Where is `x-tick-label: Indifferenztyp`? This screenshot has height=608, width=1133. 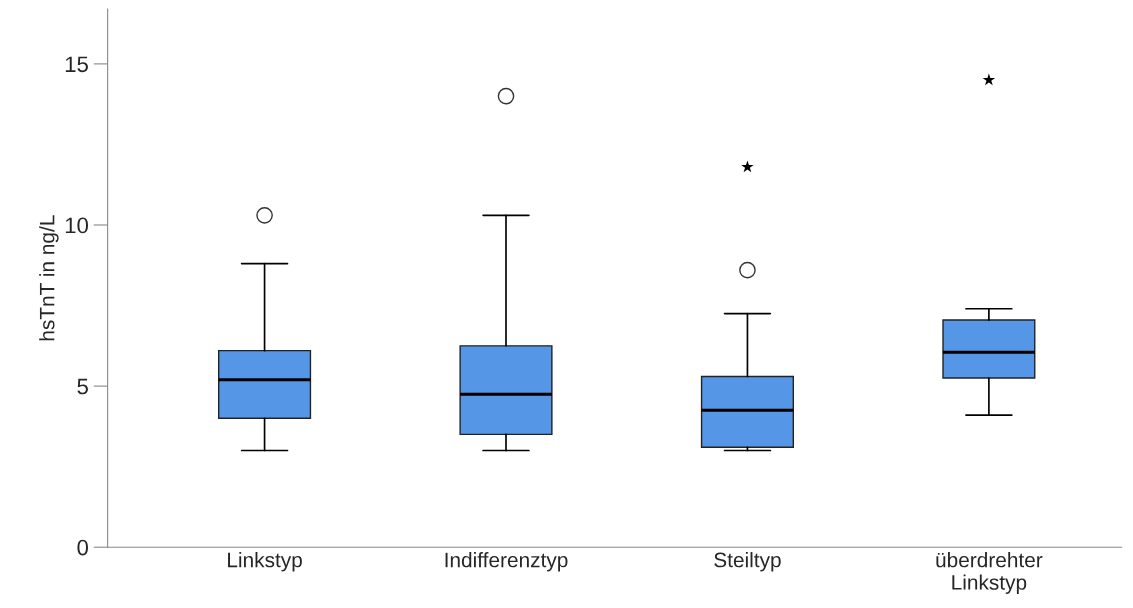 x-tick-label: Indifferenztyp is located at coordinates (506, 562).